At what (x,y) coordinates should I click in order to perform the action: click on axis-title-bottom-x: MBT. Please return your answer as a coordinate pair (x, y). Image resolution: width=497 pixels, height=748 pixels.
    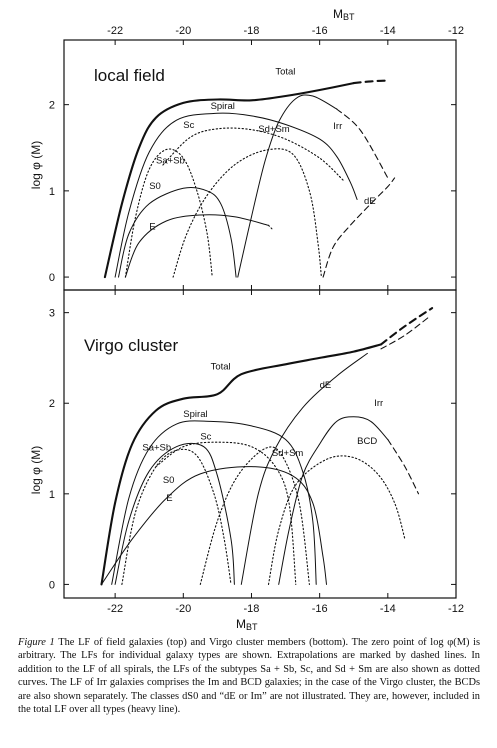
    Looking at the image, I should click on (247, 624).